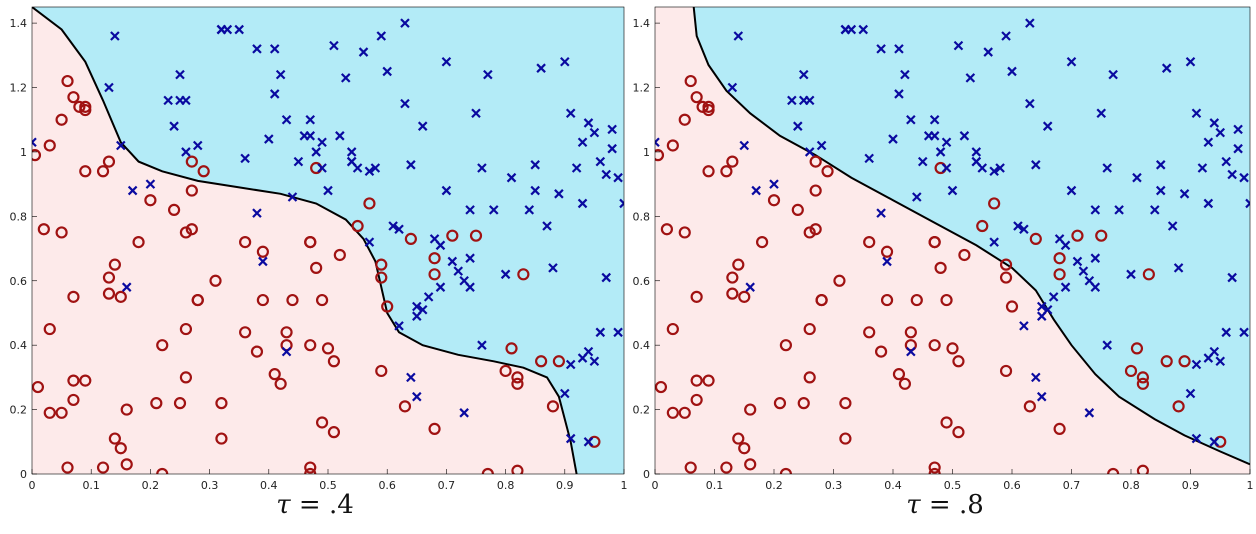 This screenshot has width=1256, height=534. Describe the element at coordinates (953, 484) in the screenshot. I see `x-tick-label: 0.5` at that location.